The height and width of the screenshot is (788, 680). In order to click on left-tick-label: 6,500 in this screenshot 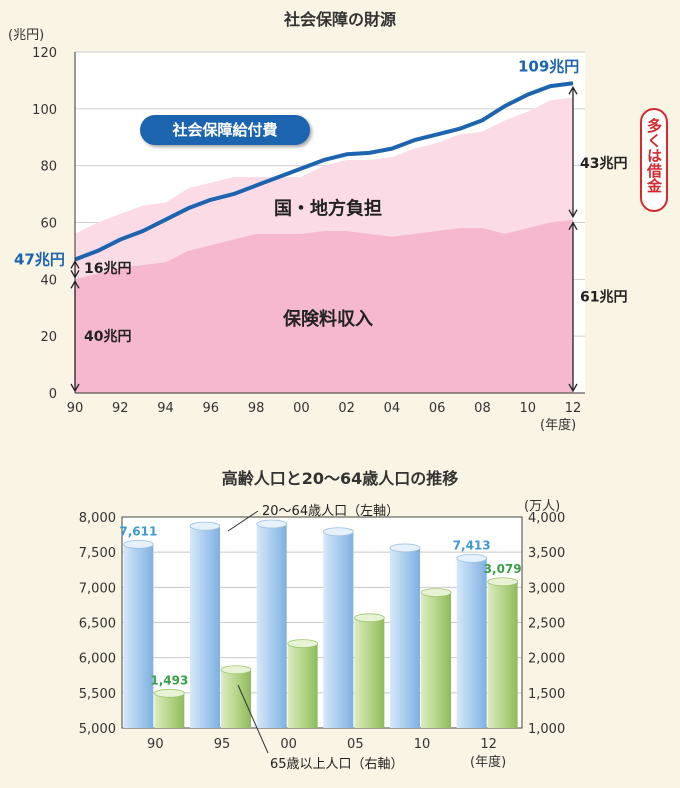, I will do `click(97, 624)`.